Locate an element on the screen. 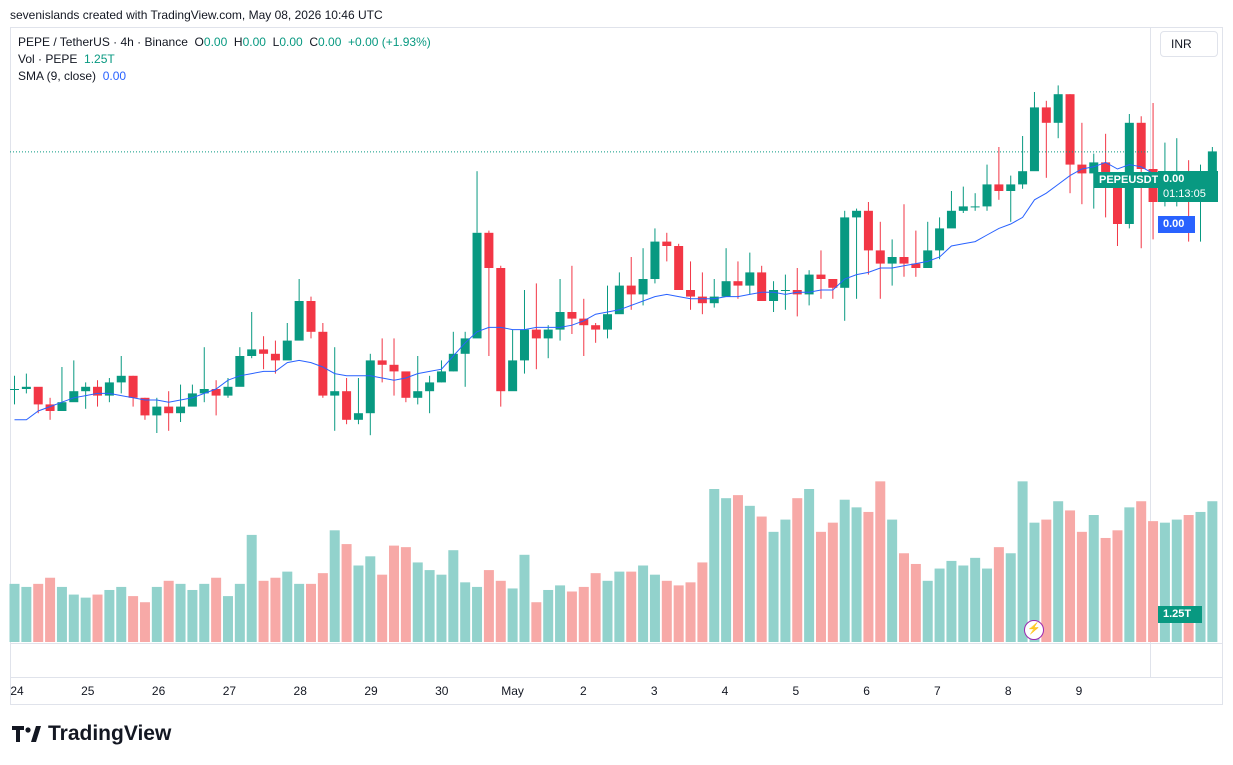  brand-name: TradingView is located at coordinates (110, 733).